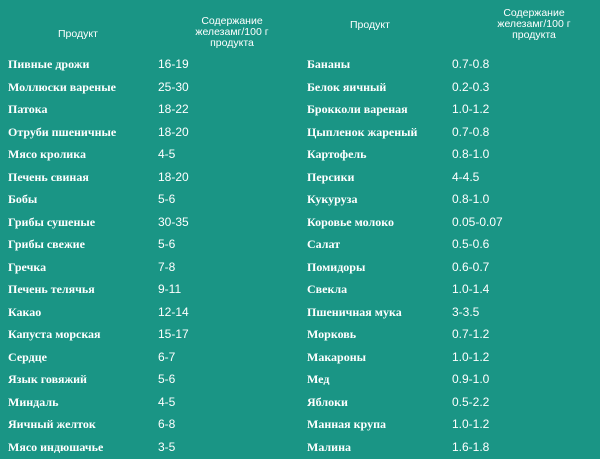 The height and width of the screenshot is (459, 600). I want to click on product-name: Печень телячья, so click(51, 289).